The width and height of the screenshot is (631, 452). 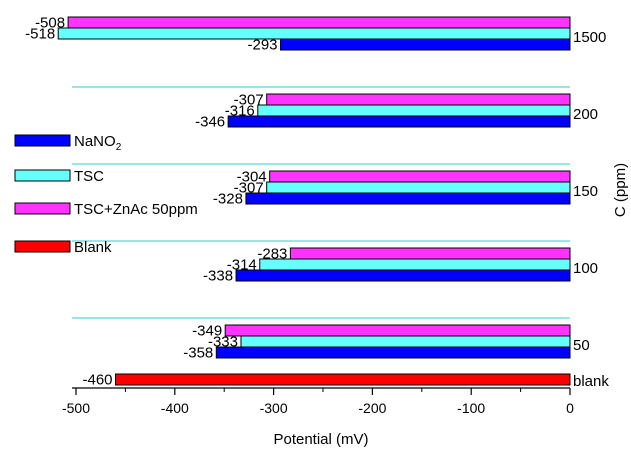 What do you see at coordinates (223, 342) in the screenshot?
I see `data-label: -333` at bounding box center [223, 342].